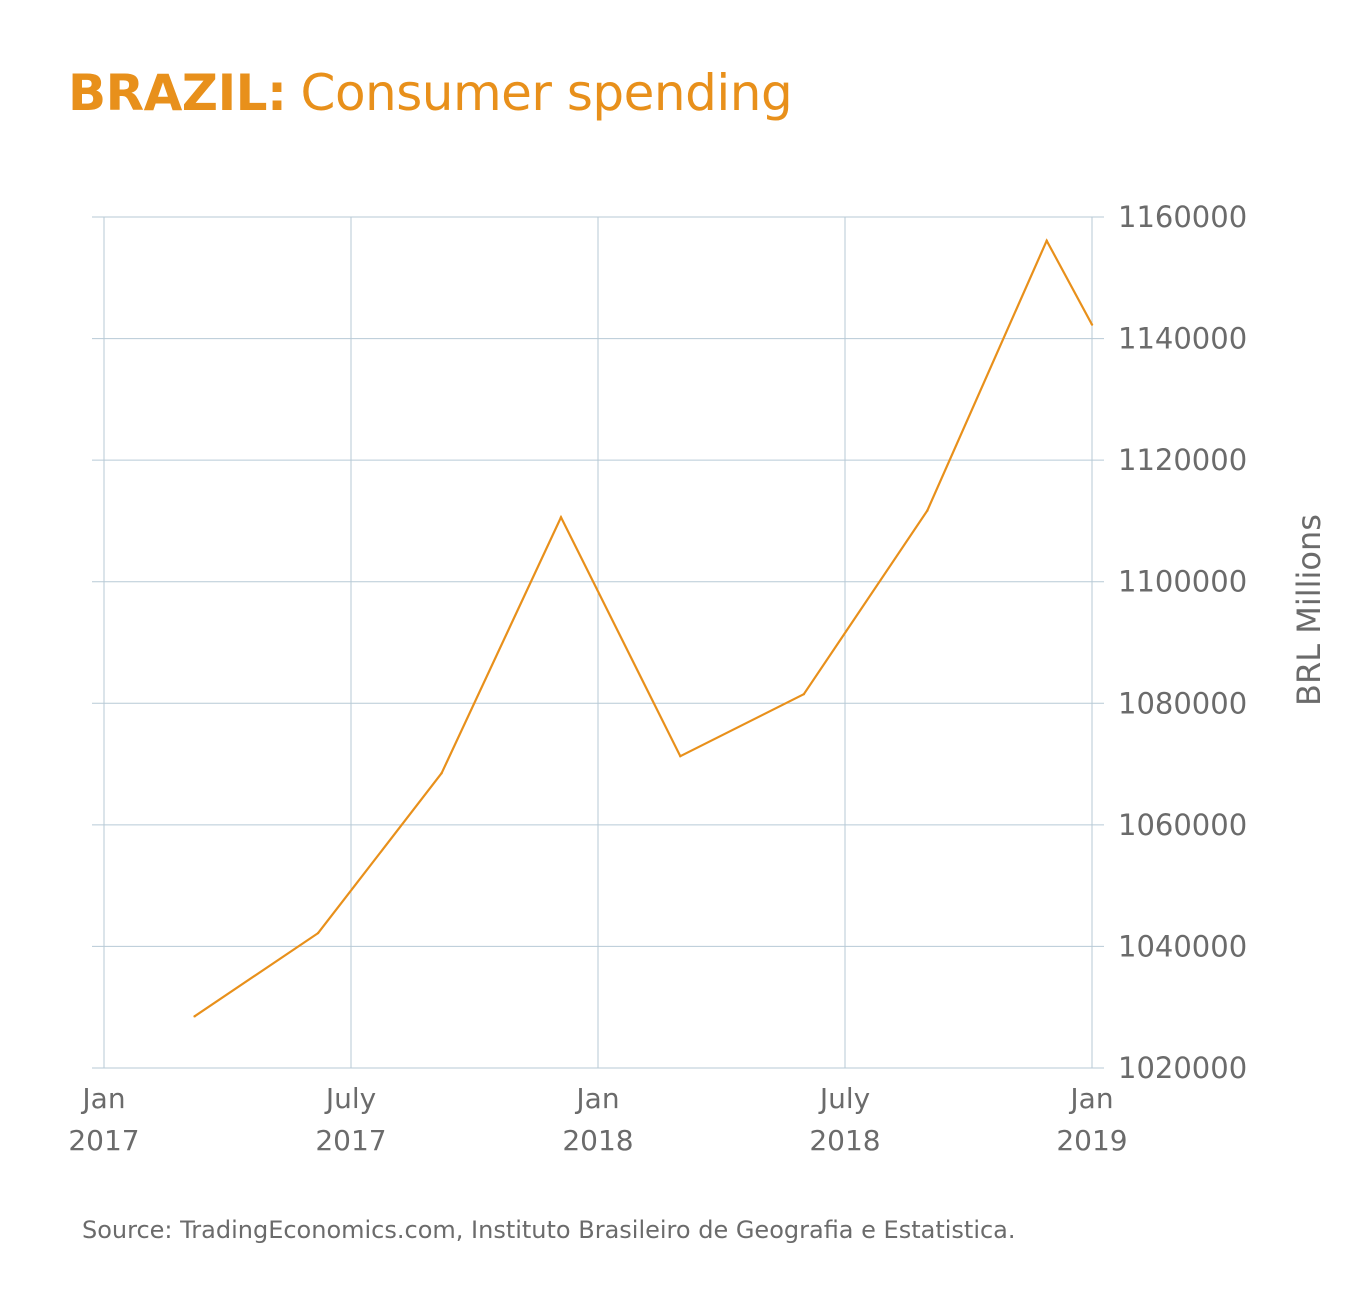  Describe the element at coordinates (1182, 217) in the screenshot. I see `y-tick-label: 1160000` at that location.